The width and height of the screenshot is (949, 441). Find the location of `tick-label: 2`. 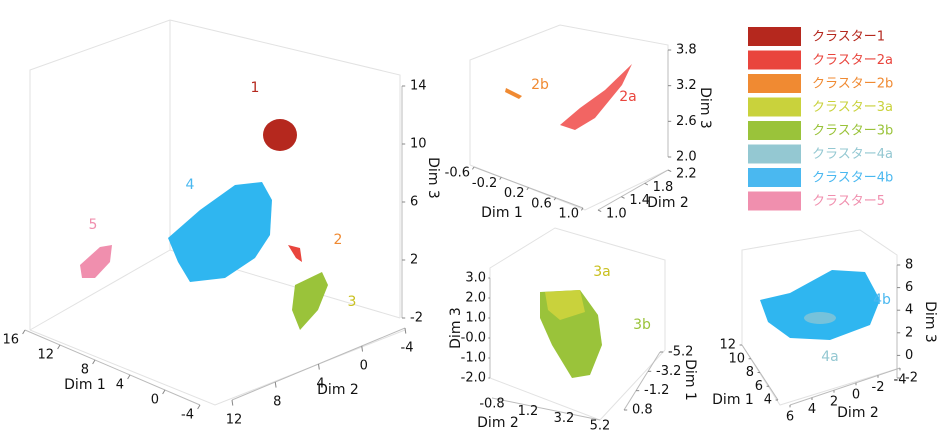

tick-label: 2 is located at coordinates (414, 260).